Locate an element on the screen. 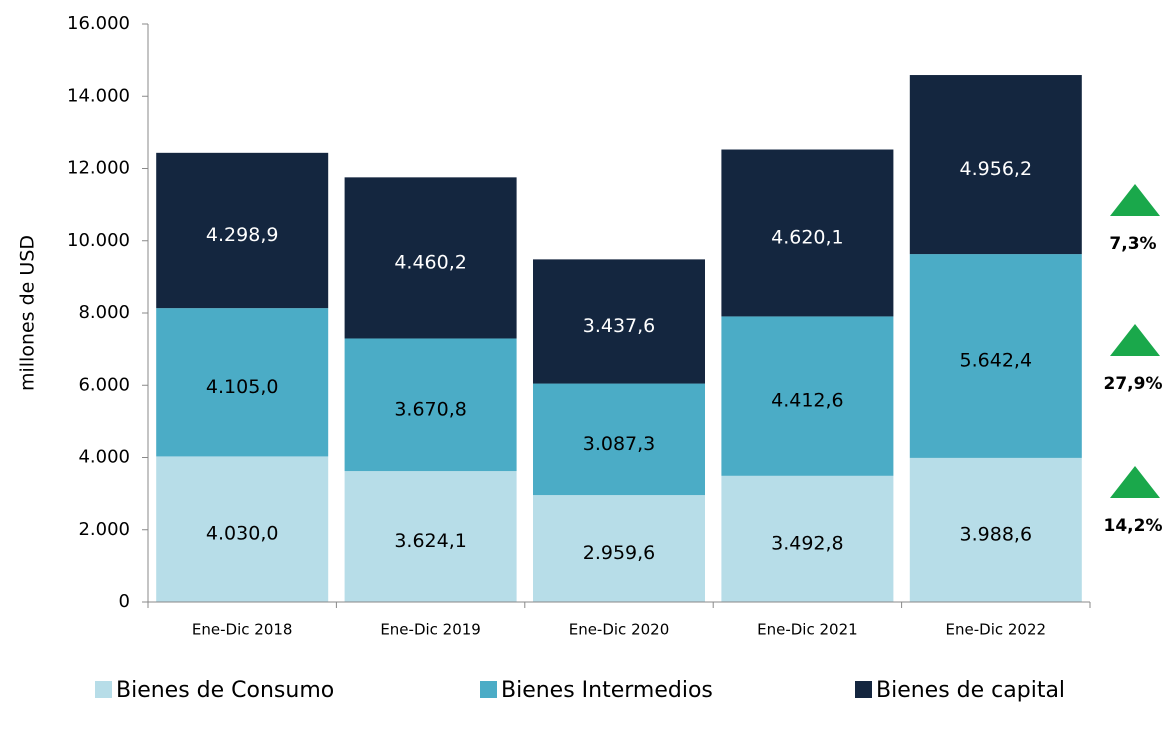 Image resolution: width=1170 pixels, height=732 pixels. y-tick-label: 8.000 is located at coordinates (104, 312).